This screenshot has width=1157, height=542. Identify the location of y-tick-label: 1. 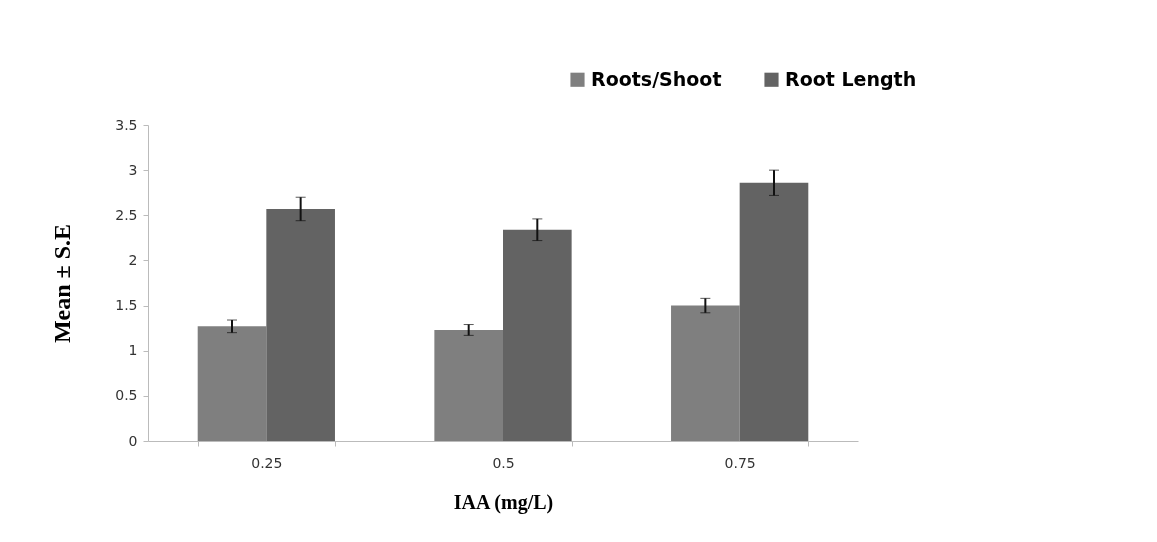
(133, 350).